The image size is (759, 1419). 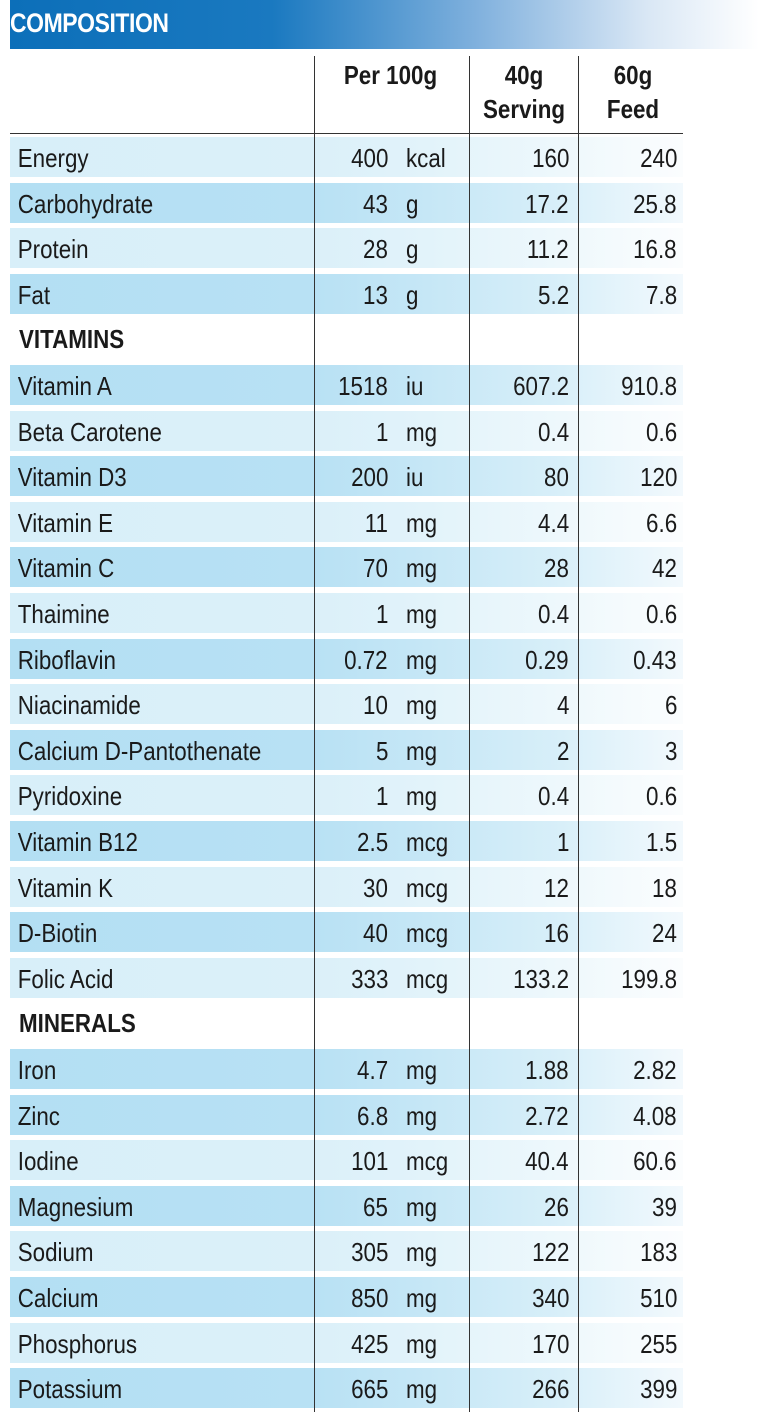 What do you see at coordinates (37, 1070) in the screenshot?
I see `nutrient-name: Iron` at bounding box center [37, 1070].